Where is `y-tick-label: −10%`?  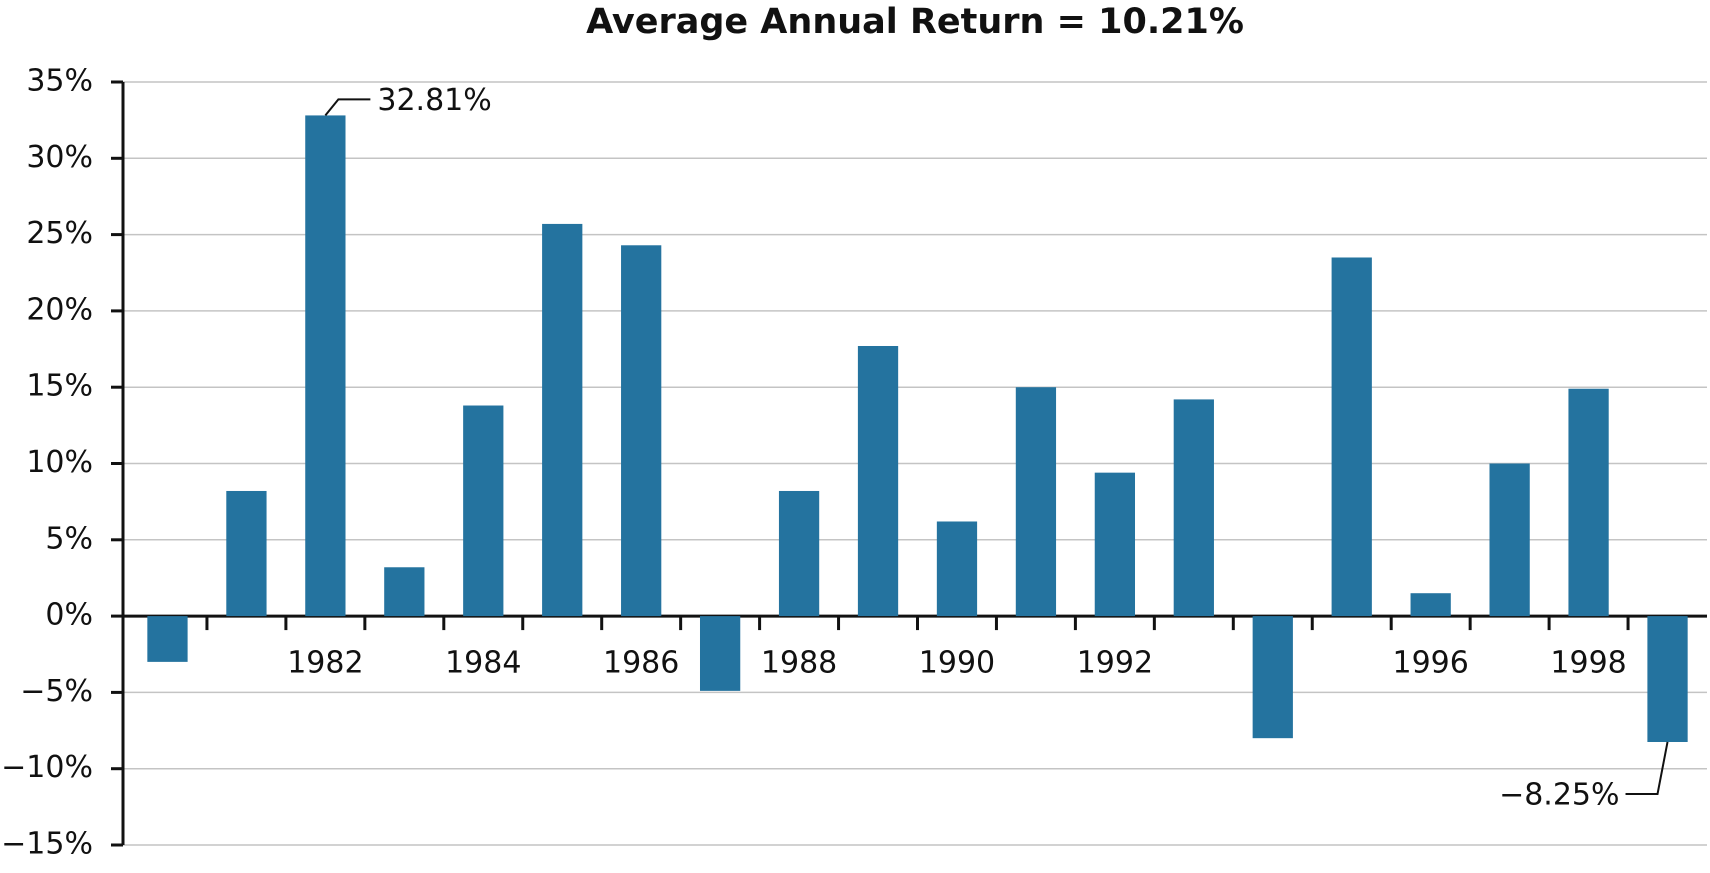 y-tick-label: −10% is located at coordinates (47, 767).